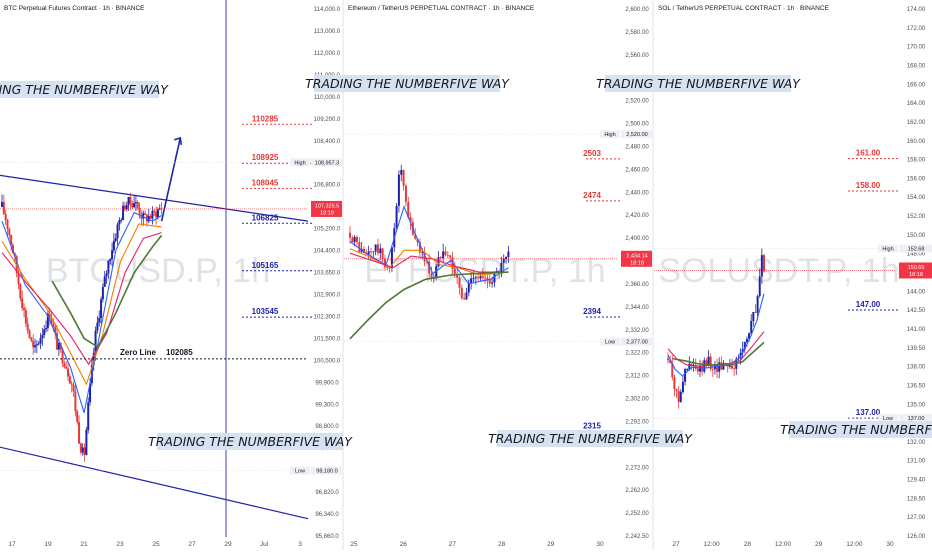 This screenshot has height=555, width=932. What do you see at coordinates (609, 135) in the screenshot?
I see `high-label: High` at bounding box center [609, 135].